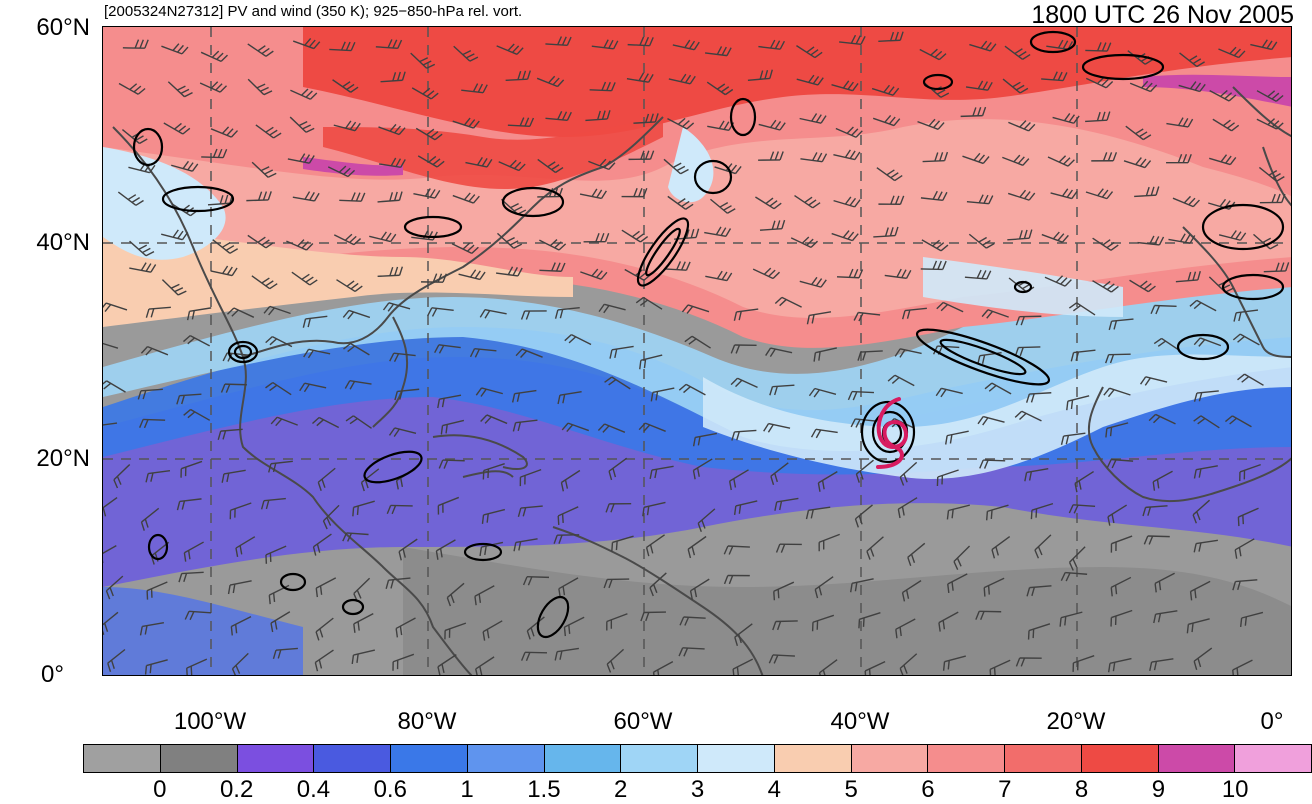  I want to click on colorbar-swatch, so click(583, 758).